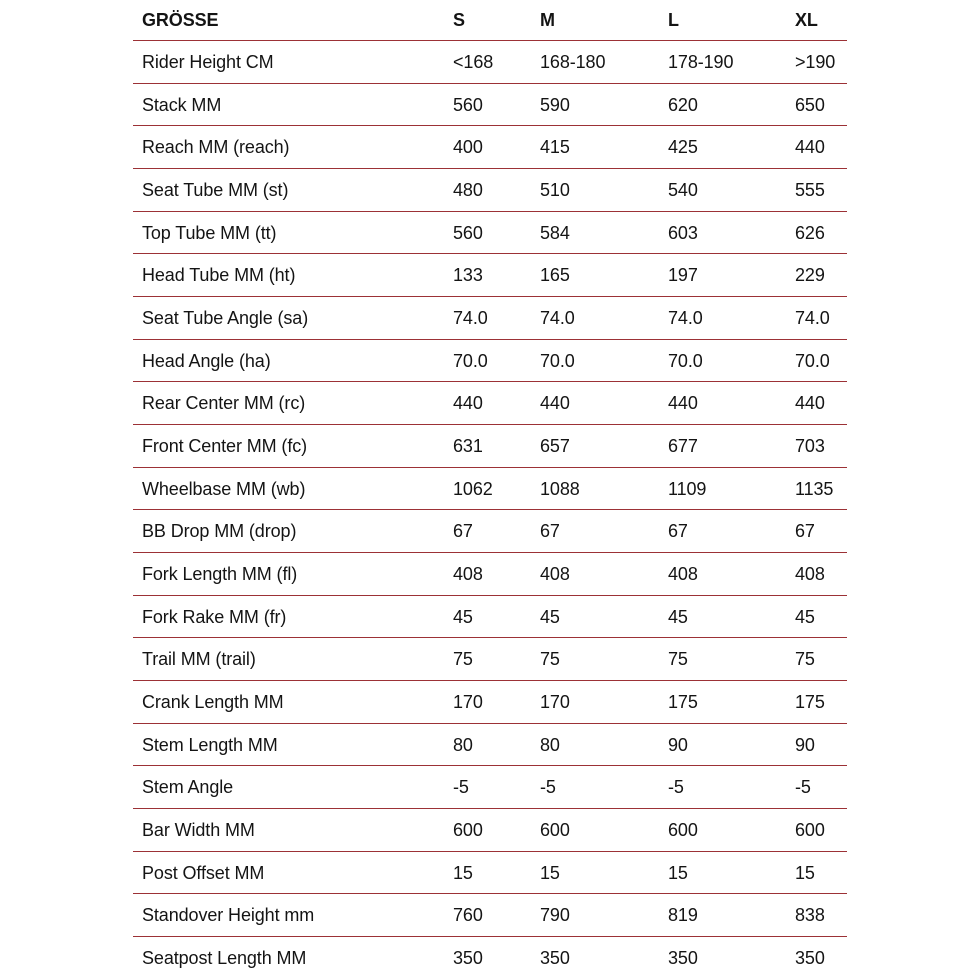 The image size is (980, 980). Describe the element at coordinates (468, 958) in the screenshot. I see `cell-value-s: 350` at that location.